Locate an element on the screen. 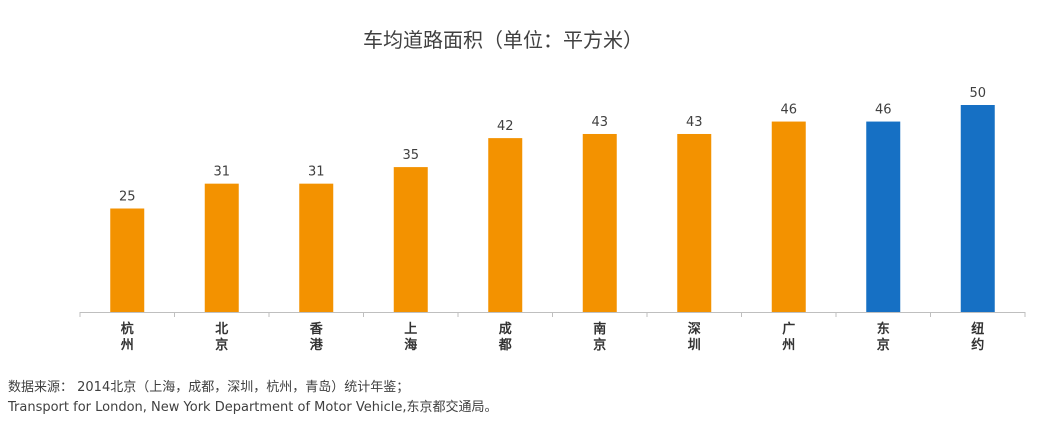 This screenshot has height=437, width=1038. x-axis is located at coordinates (552, 314).